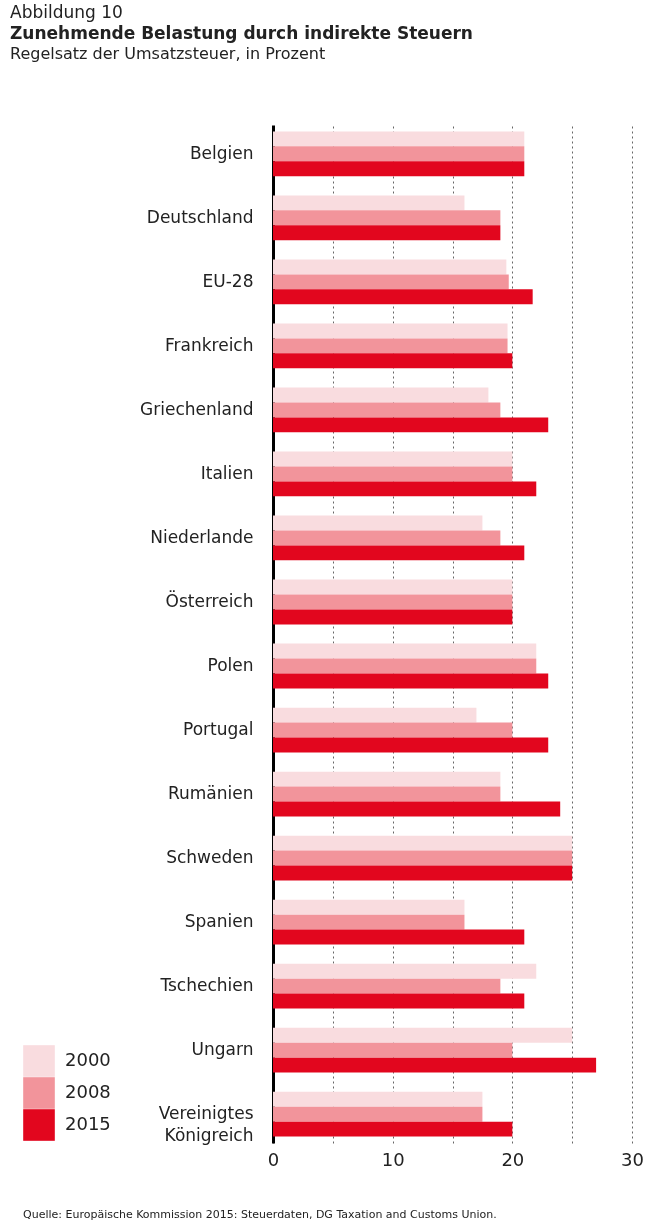 The width and height of the screenshot is (662, 1230). What do you see at coordinates (241, 33) in the screenshot?
I see `chart-title: Zunehmende Belastung durch indirekte Steuern` at bounding box center [241, 33].